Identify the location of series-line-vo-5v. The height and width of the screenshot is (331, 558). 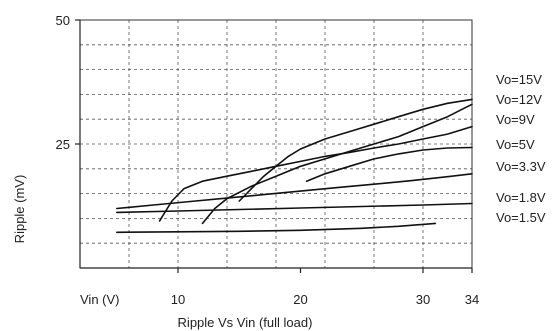
(389, 164).